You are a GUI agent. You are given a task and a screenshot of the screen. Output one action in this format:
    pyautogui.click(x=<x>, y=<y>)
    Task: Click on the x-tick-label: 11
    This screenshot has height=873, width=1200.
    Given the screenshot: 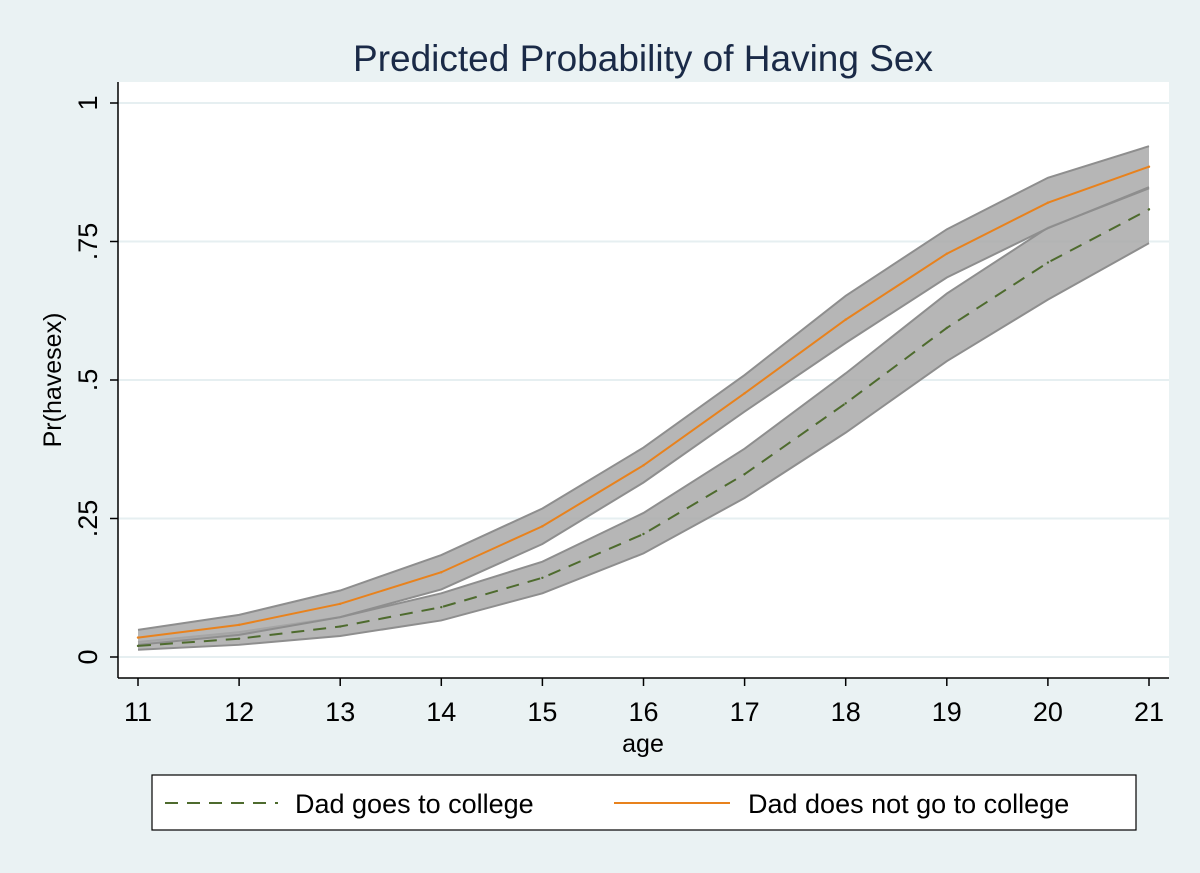 What is the action you would take?
    pyautogui.click(x=138, y=712)
    